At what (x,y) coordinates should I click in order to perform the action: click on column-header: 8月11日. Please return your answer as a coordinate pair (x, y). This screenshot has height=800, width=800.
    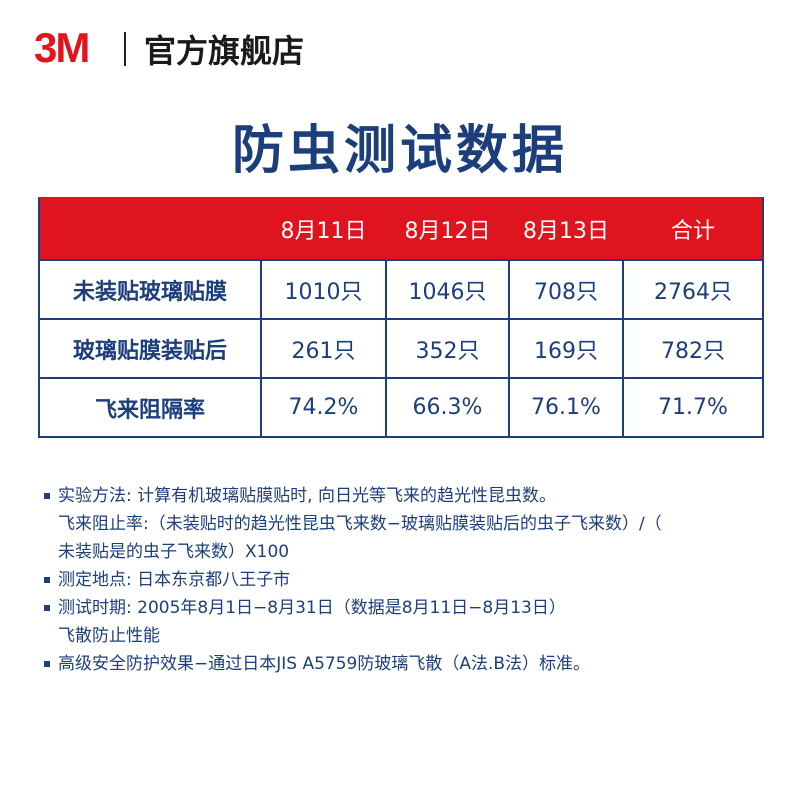
    Looking at the image, I should click on (323, 229).